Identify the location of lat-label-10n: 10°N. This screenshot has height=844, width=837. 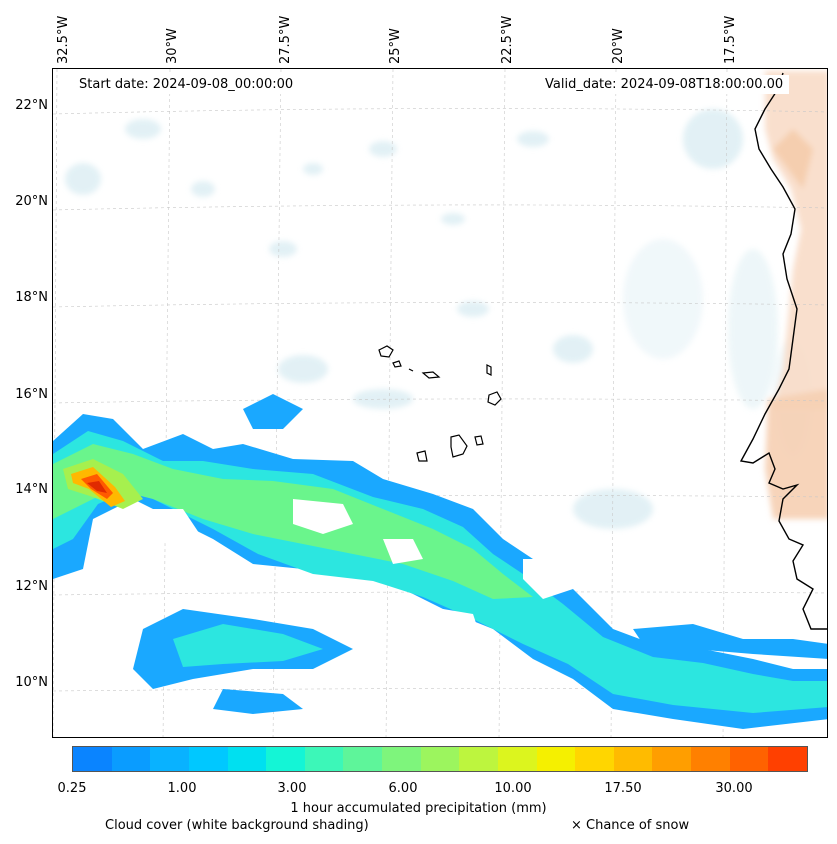
(31, 682).